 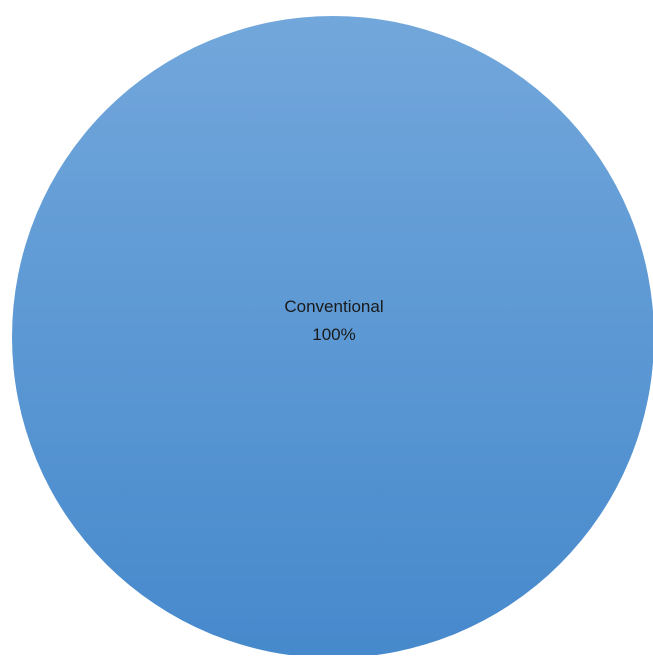 I want to click on slice-label-category: Conventional, so click(x=333, y=306).